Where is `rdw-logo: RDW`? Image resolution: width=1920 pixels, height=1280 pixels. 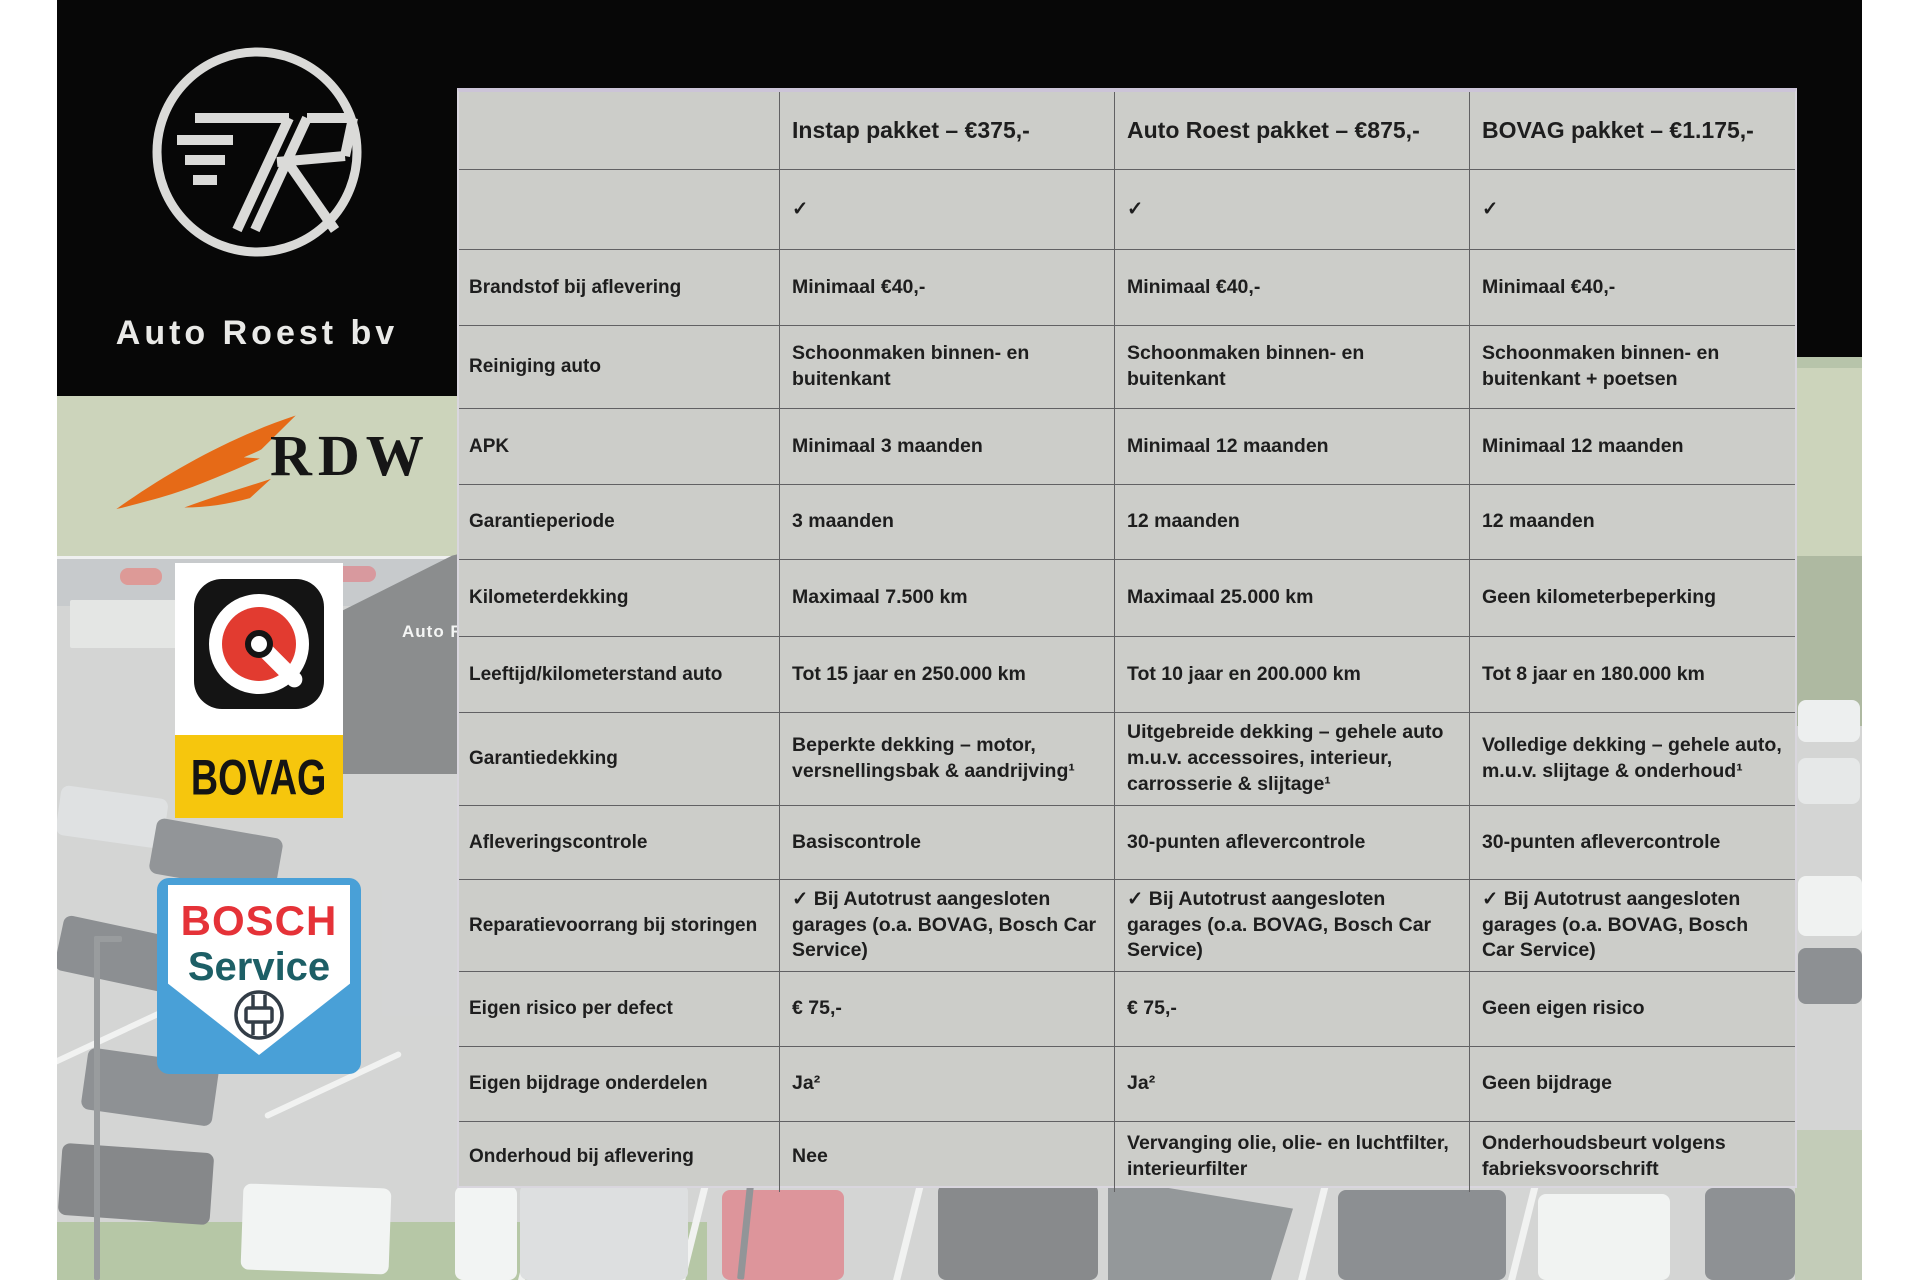 rdw-logo: RDW is located at coordinates (268, 462).